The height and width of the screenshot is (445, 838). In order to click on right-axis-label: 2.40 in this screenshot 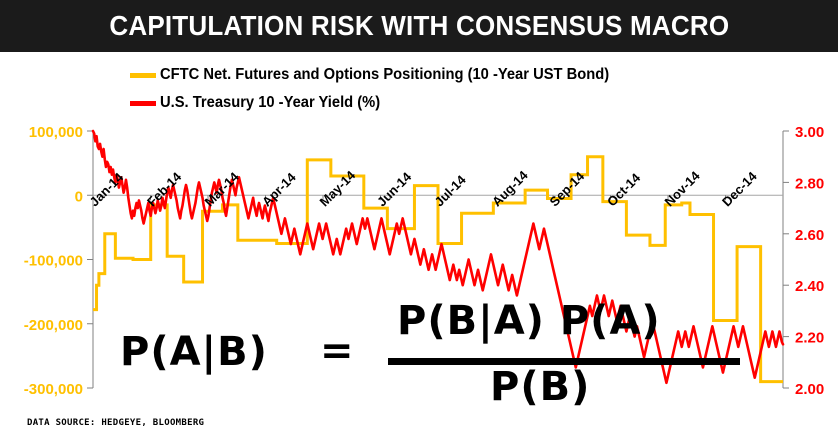, I will do `click(809, 286)`.